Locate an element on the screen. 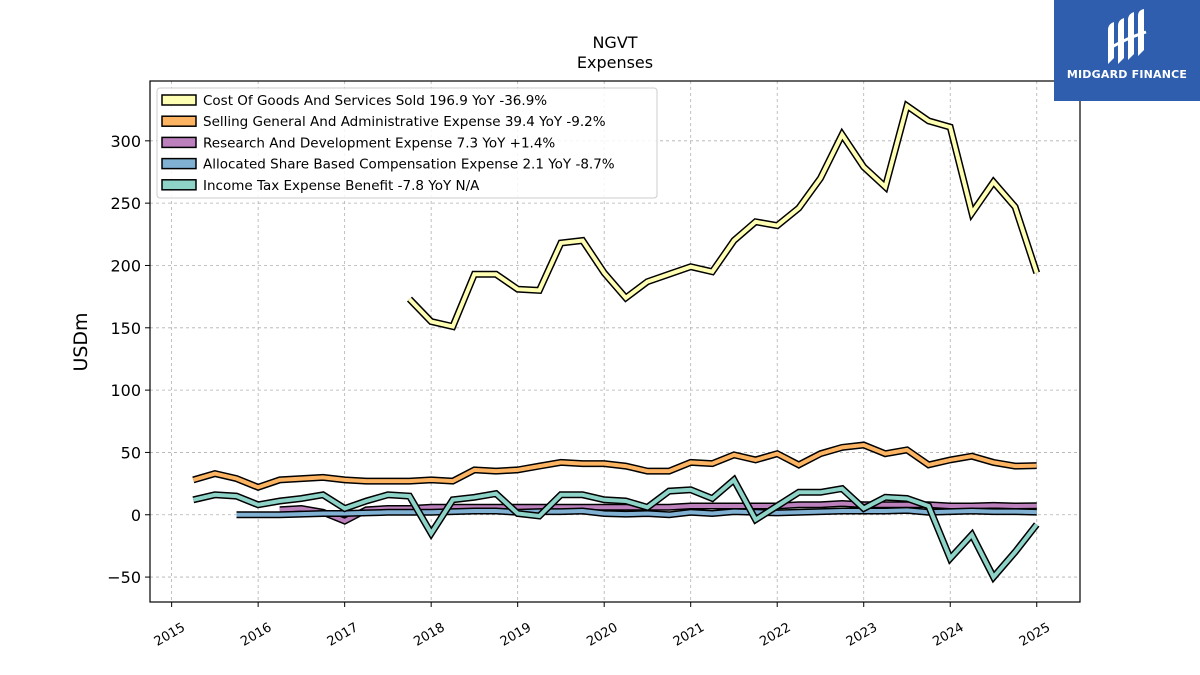 This screenshot has height=675, width=1200. x-tick-label: 2023 is located at coordinates (862, 635).